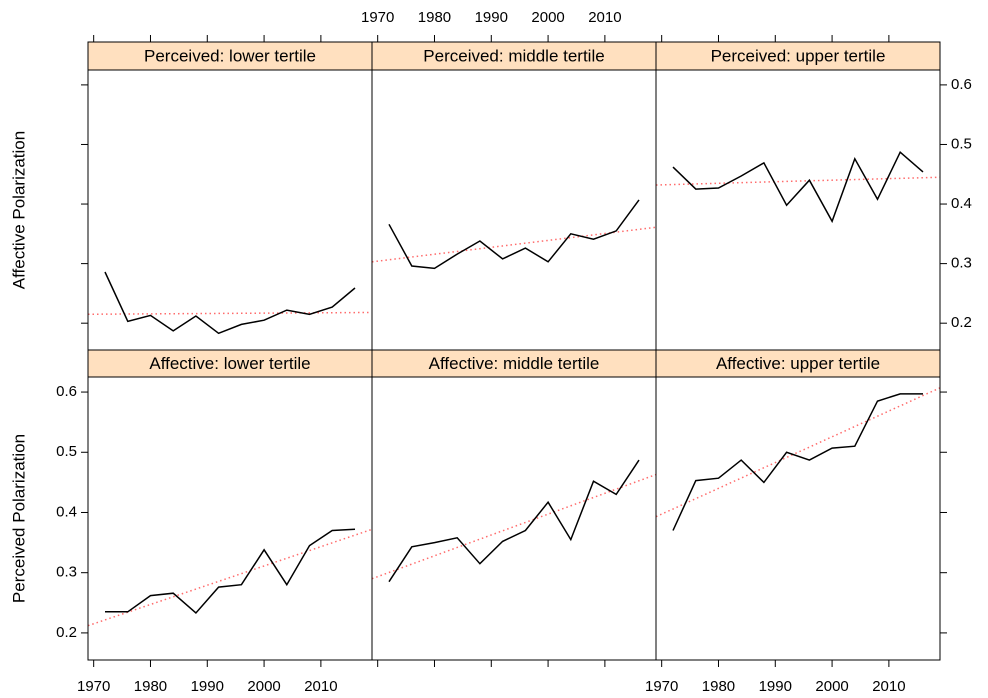 The width and height of the screenshot is (988, 698). What do you see at coordinates (229, 363) in the screenshot?
I see `strip-title: Affective: lower tertile` at bounding box center [229, 363].